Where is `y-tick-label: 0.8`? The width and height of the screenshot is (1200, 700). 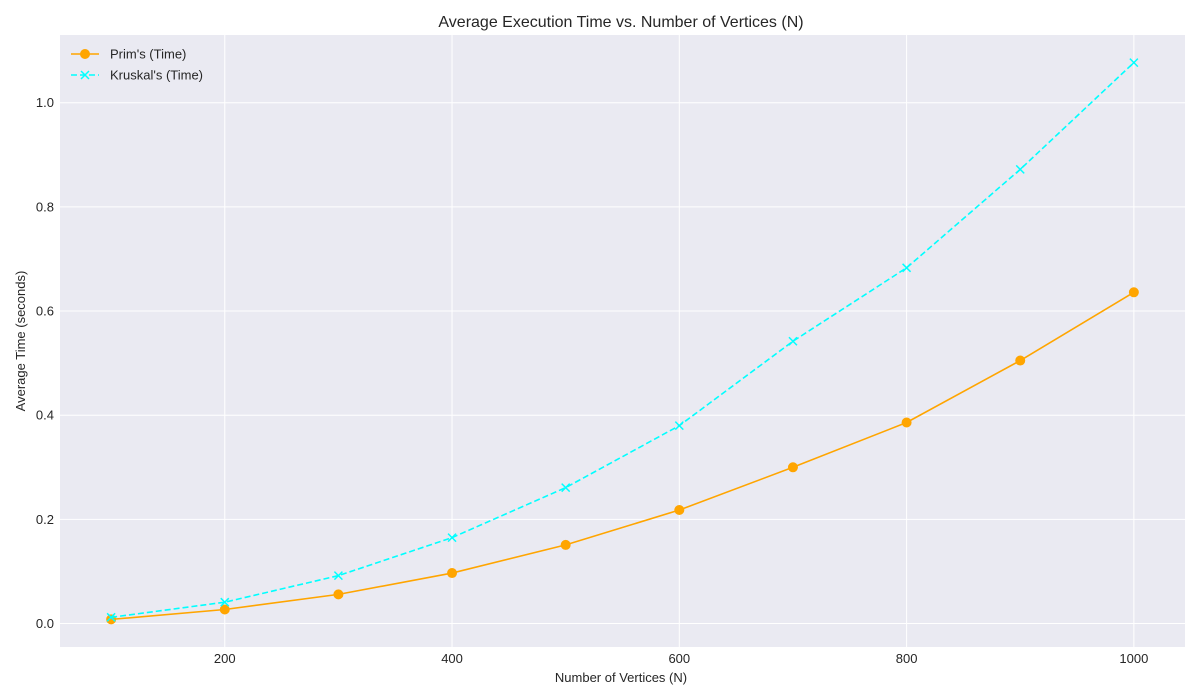 y-tick-label: 0.8 is located at coordinates (45, 206).